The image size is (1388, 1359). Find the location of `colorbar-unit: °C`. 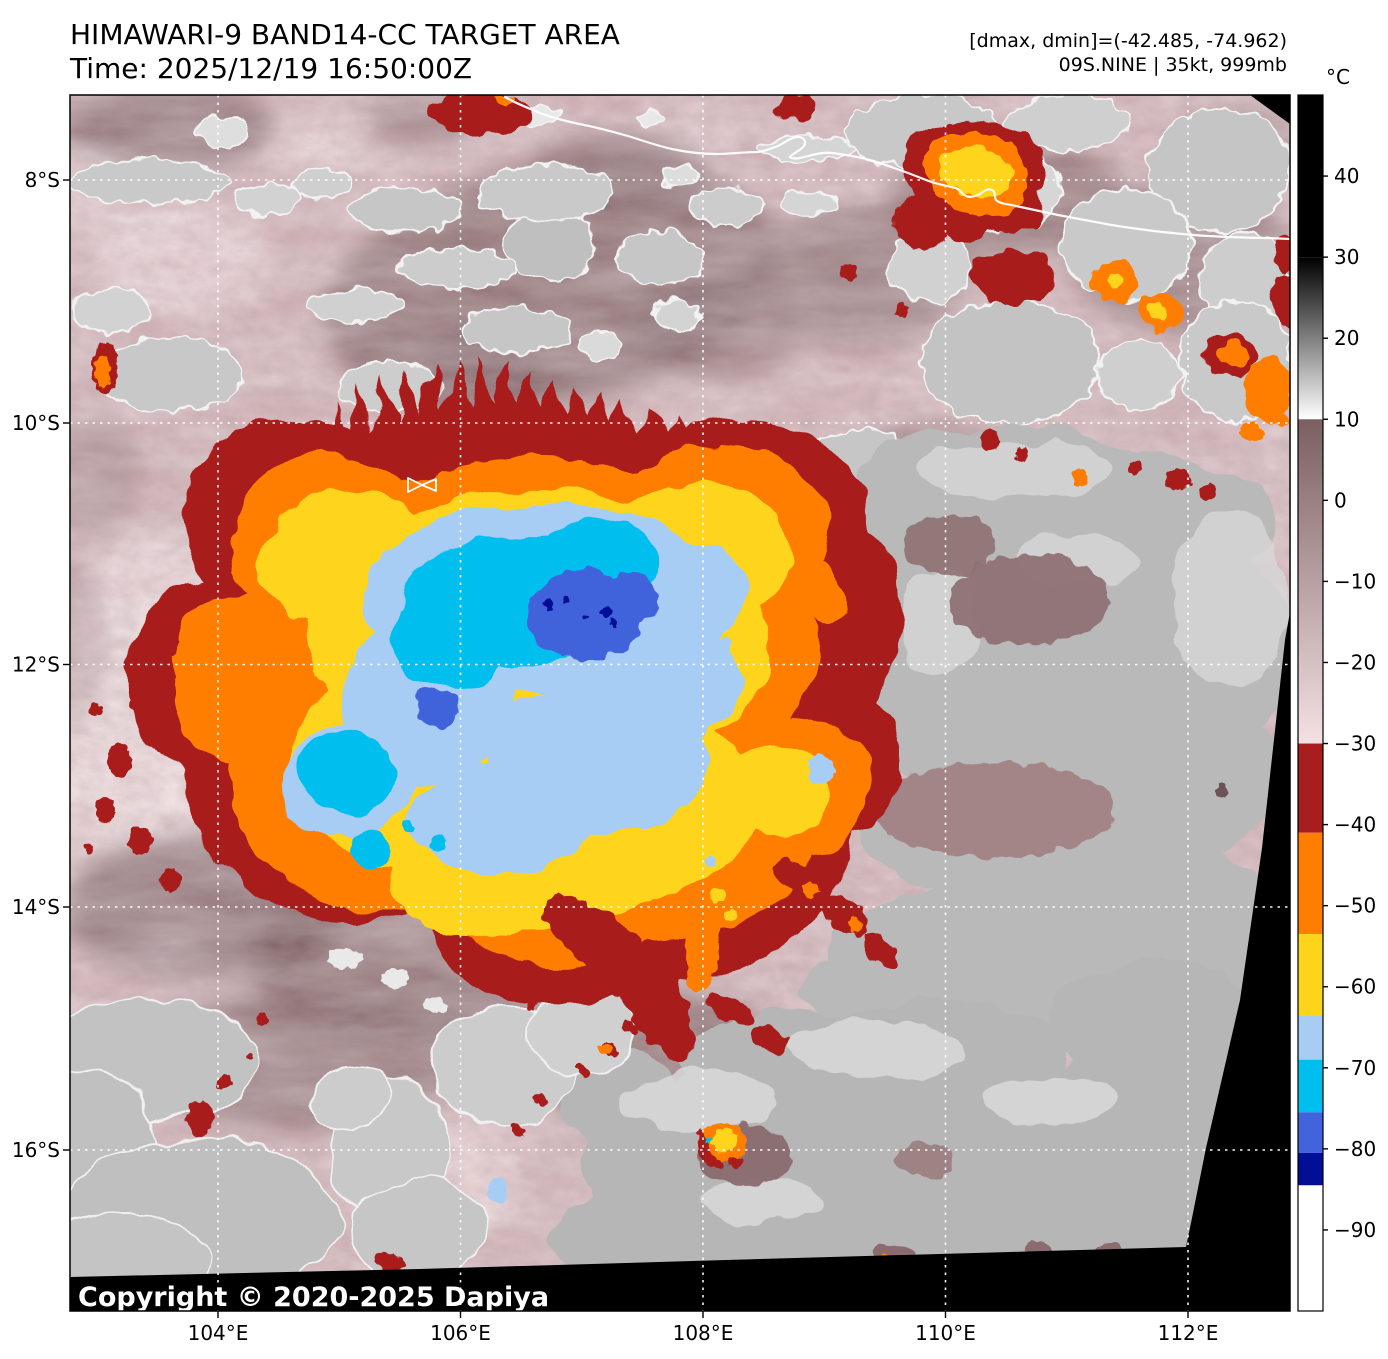

colorbar-unit: °C is located at coordinates (1338, 77).